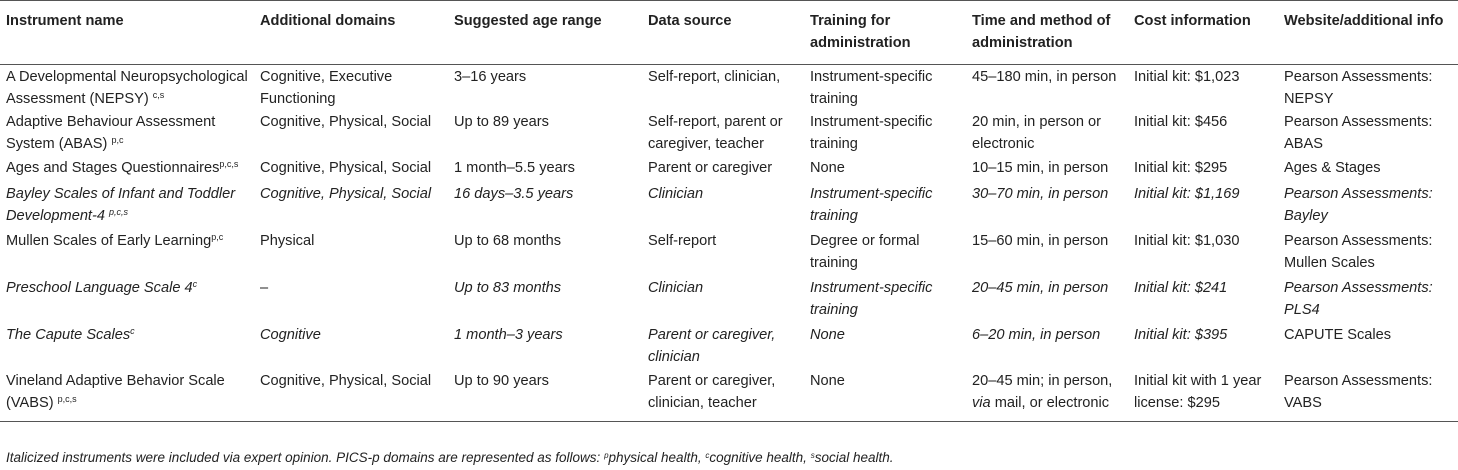 This screenshot has height=470, width=1458. What do you see at coordinates (70, 335) in the screenshot?
I see `cell-instrument-name: The Capute Scalesc` at bounding box center [70, 335].